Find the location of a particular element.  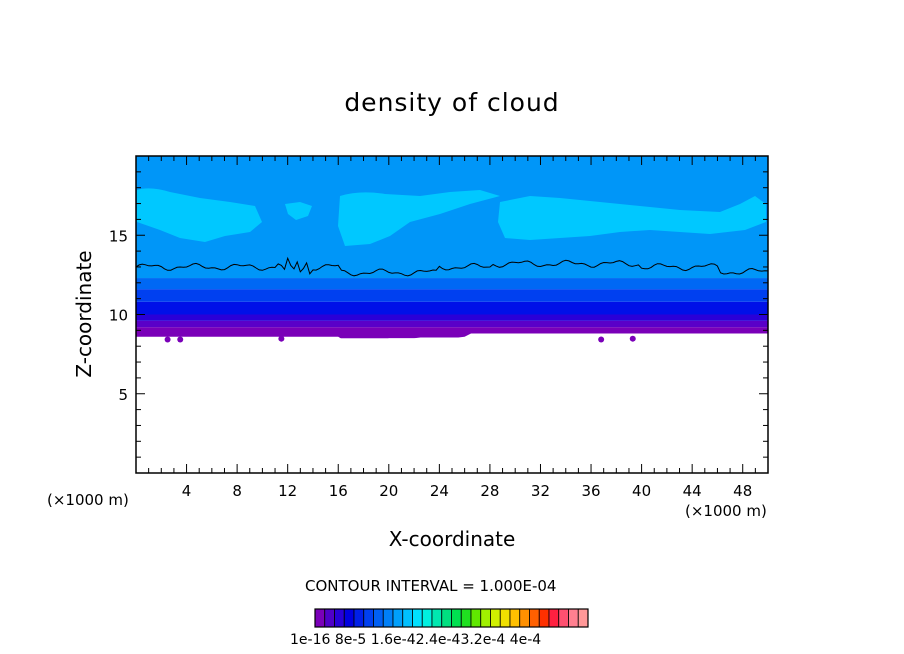

x-unit-right: (×1000 m) is located at coordinates (726, 511).